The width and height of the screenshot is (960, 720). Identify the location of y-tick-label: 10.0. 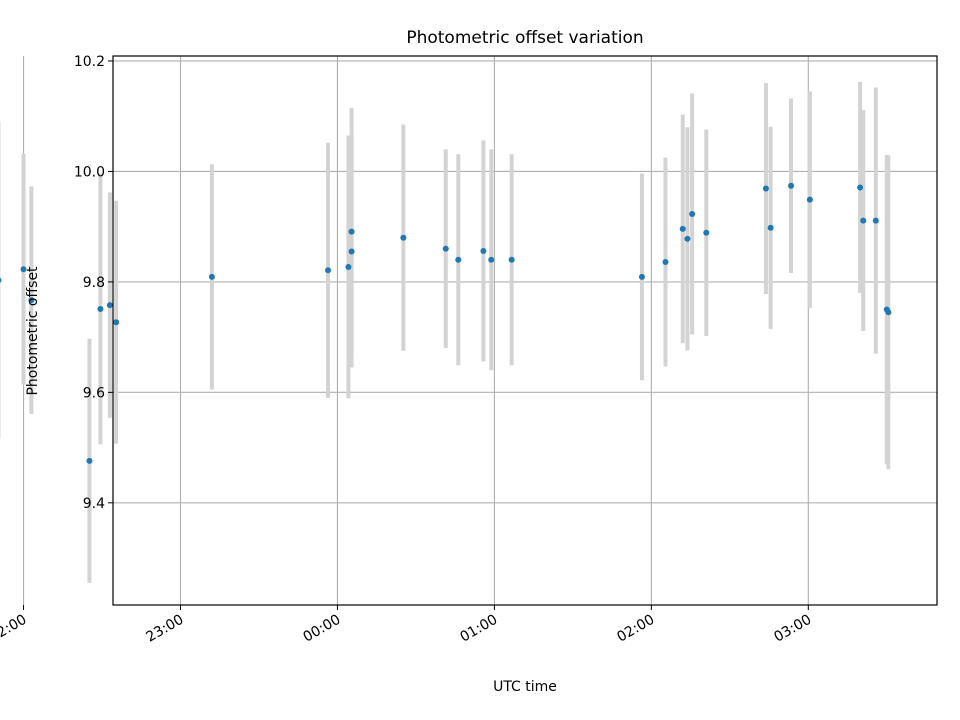
(89, 172).